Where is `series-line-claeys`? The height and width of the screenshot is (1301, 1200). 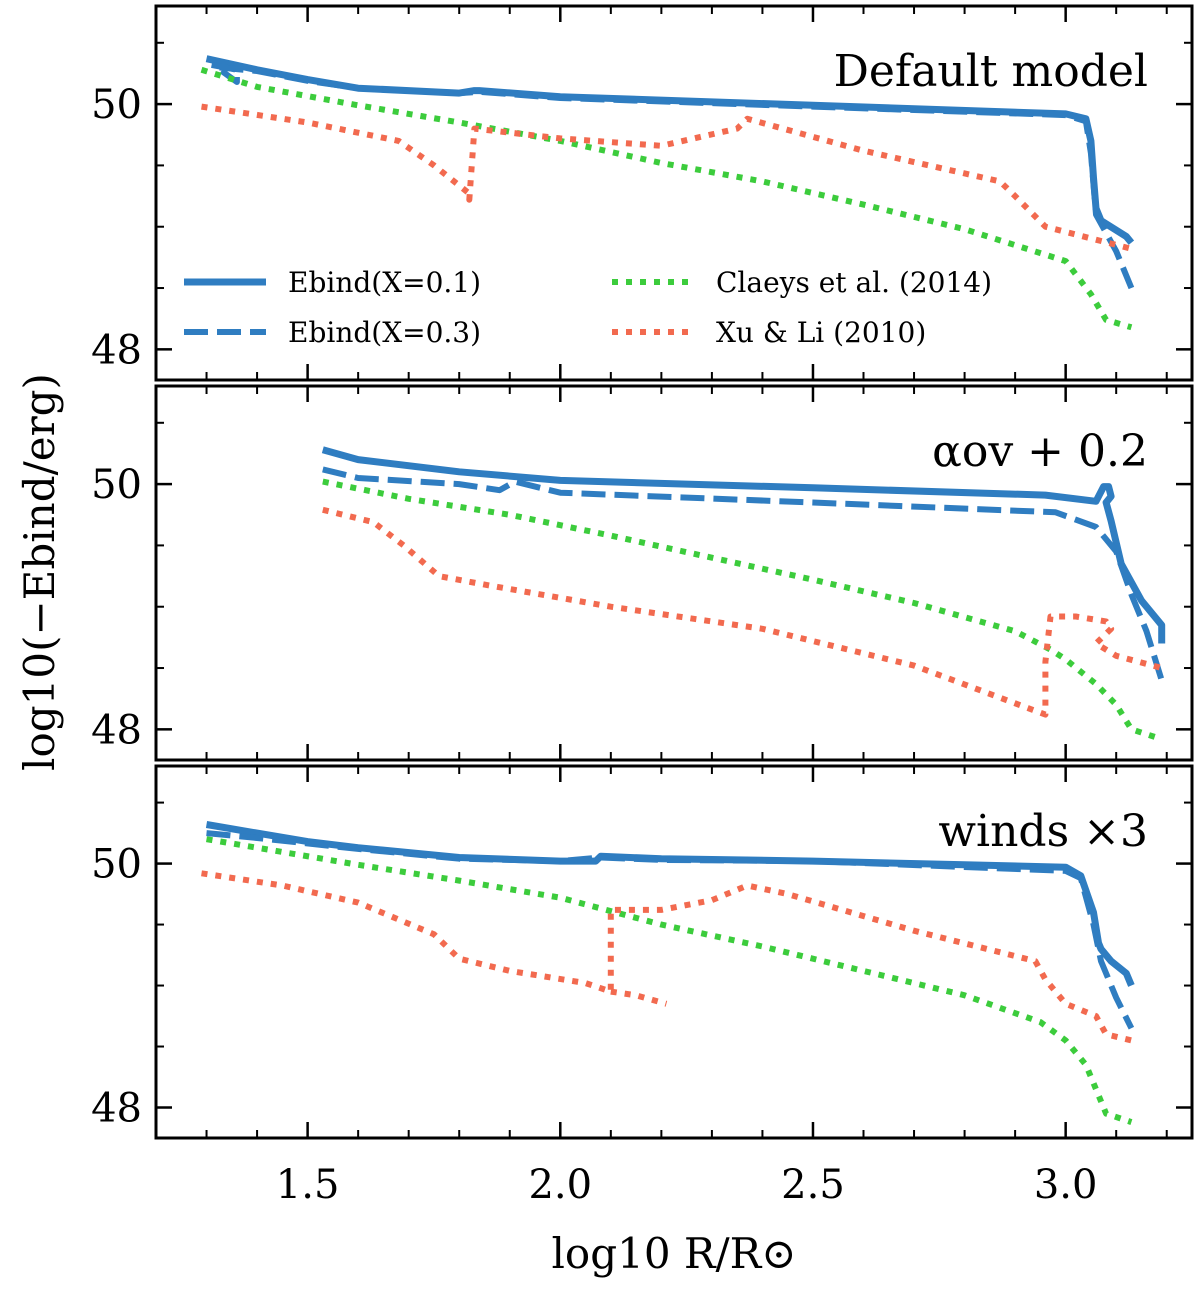 series-line-claeys is located at coordinates (742, 610).